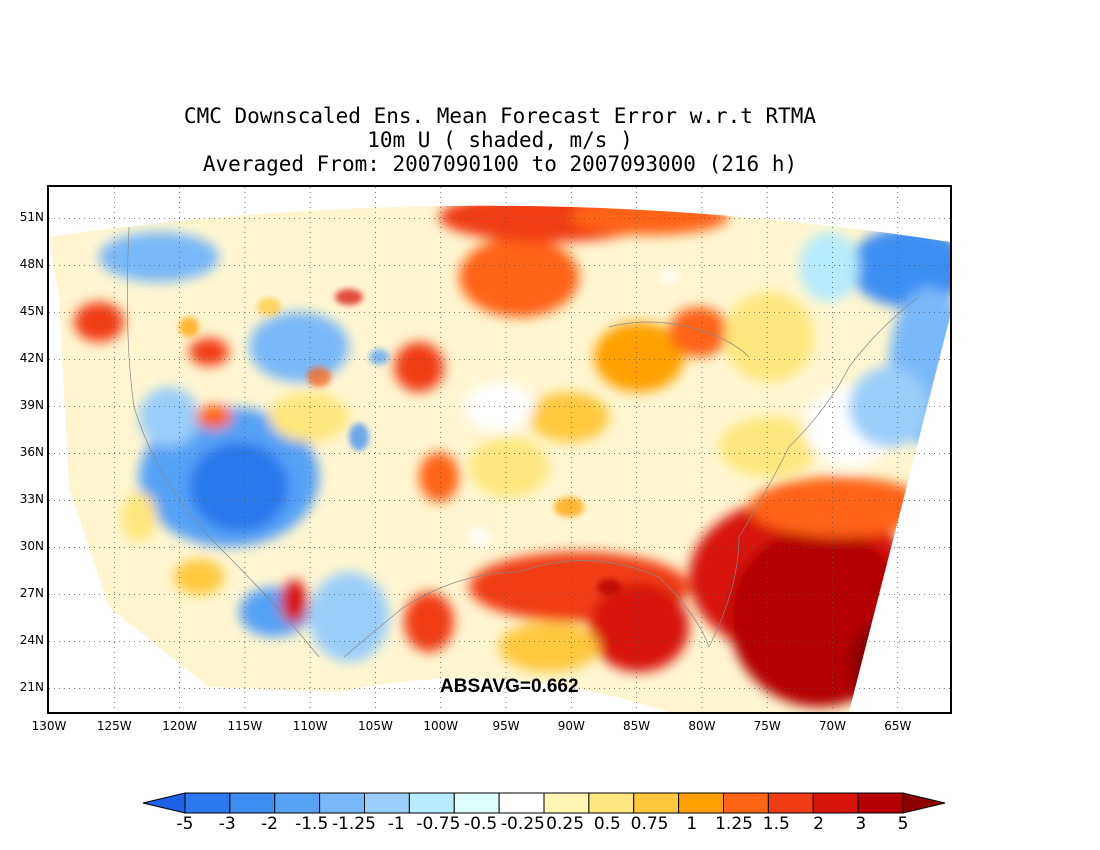 The image size is (1100, 850). What do you see at coordinates (898, 726) in the screenshot?
I see `lon-tick-label: 65W` at bounding box center [898, 726].